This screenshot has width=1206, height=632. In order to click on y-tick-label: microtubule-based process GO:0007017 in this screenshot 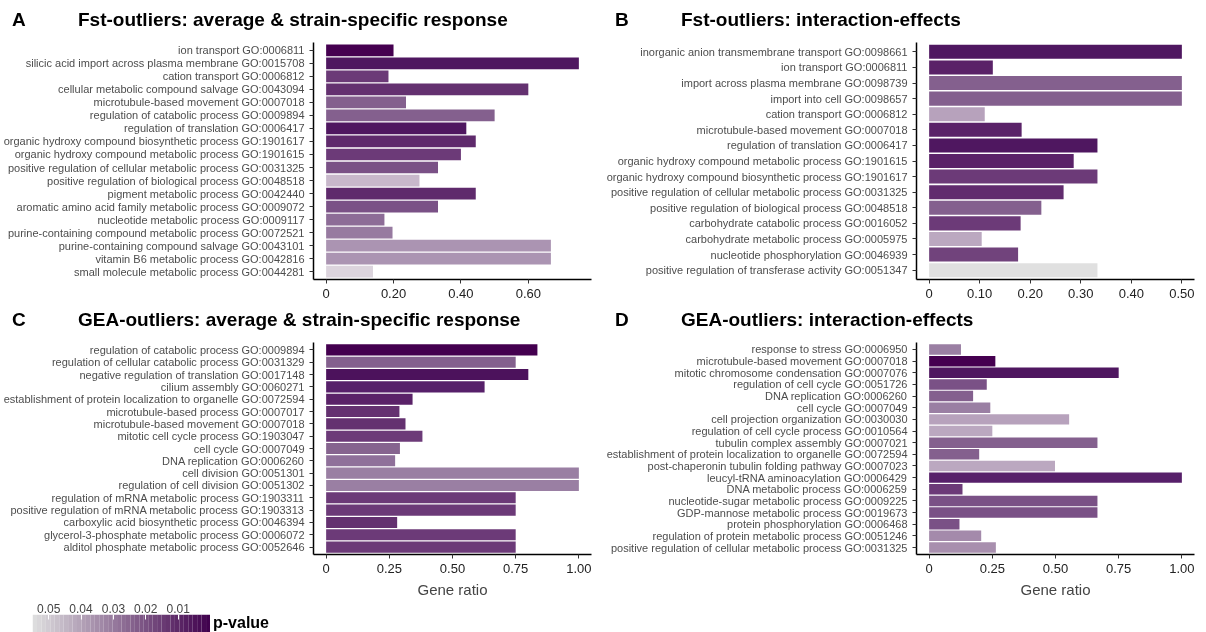, I will do `click(205, 411)`.